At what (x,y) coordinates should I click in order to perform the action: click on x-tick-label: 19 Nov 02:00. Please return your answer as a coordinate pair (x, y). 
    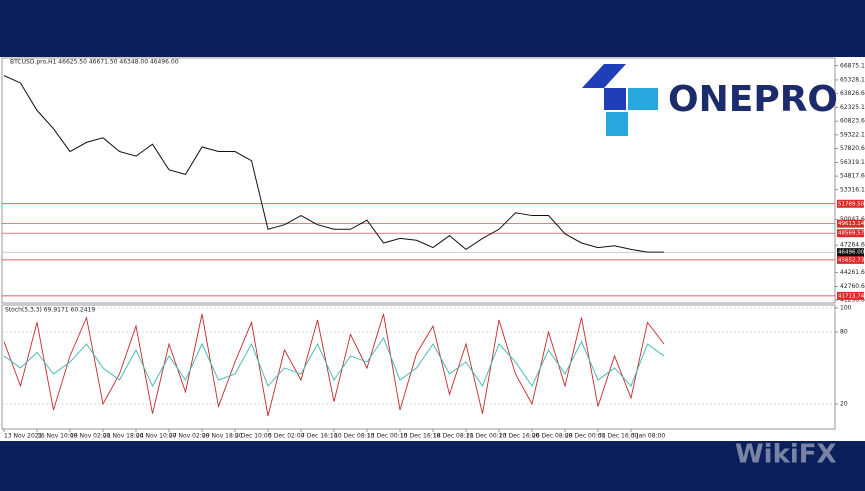
    Looking at the image, I should click on (90, 436).